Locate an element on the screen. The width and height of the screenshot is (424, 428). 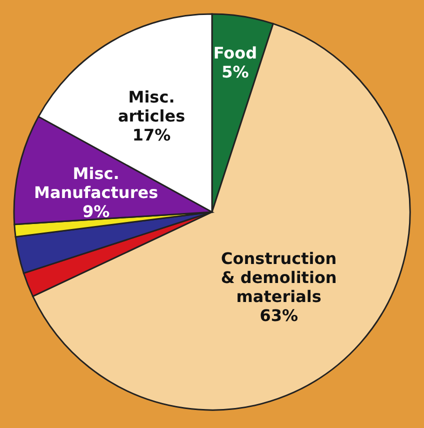
slice-label: Food is located at coordinates (235, 52).